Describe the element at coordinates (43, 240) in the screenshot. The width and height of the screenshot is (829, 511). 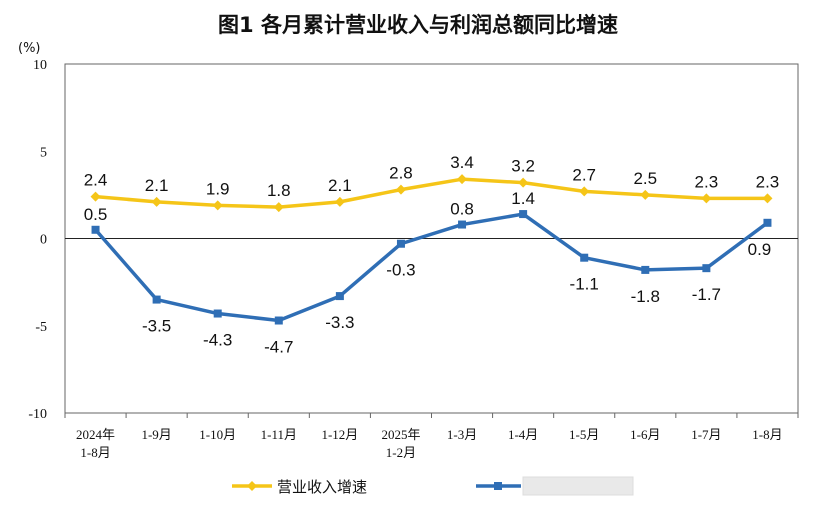
I see `y-tick-label: 0` at that location.